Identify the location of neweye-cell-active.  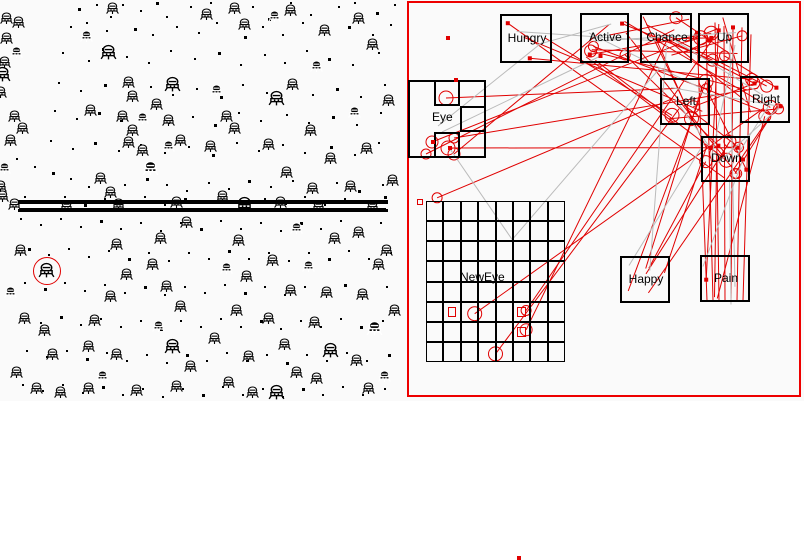
(521, 332).